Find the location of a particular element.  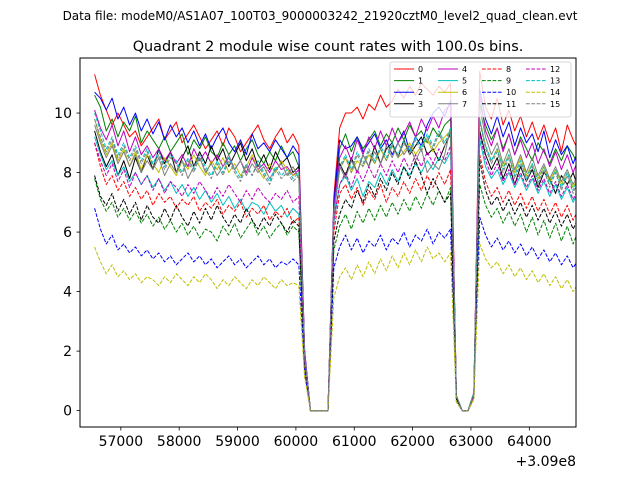

y-tick-label-0: 0 is located at coordinates (67, 412).